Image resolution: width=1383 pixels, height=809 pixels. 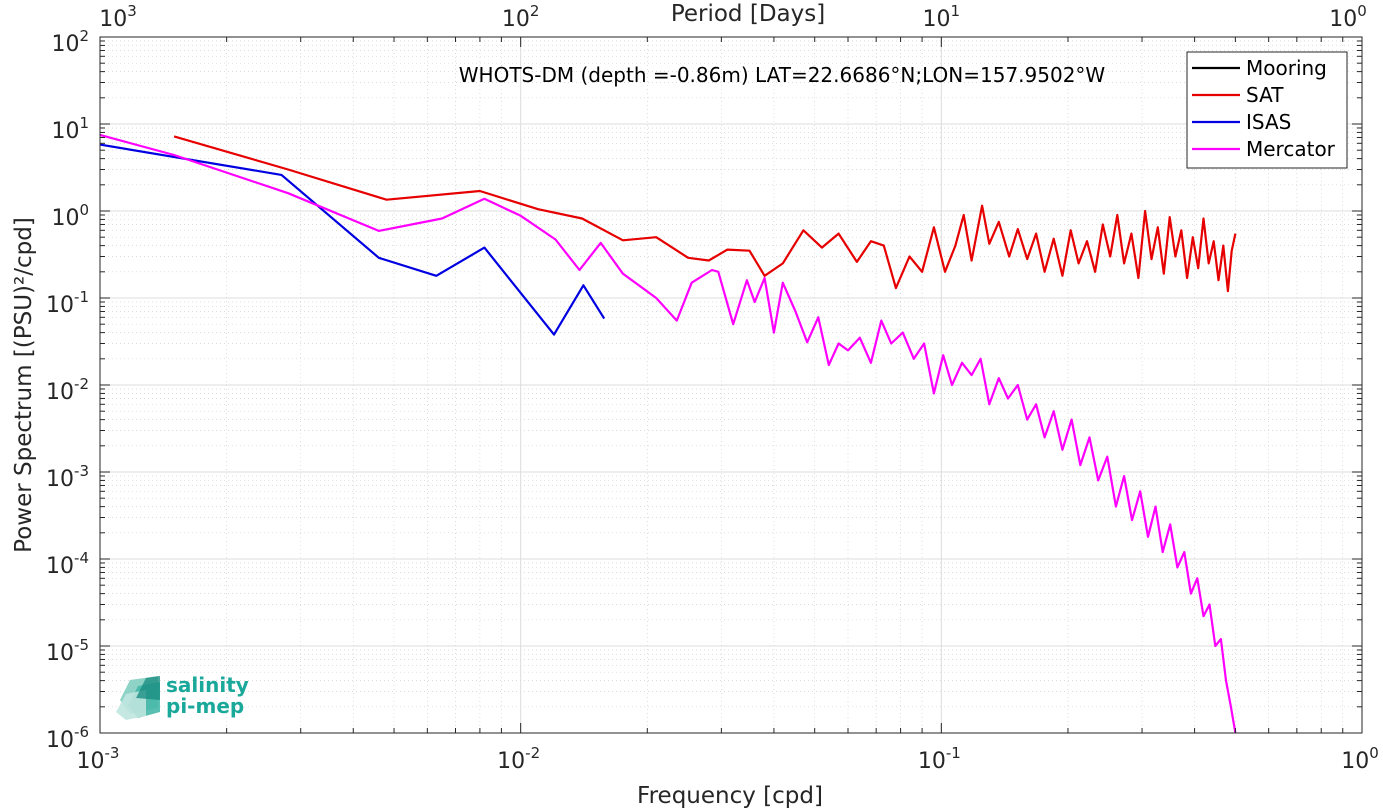 I want to click on y-tick-label-exponent: 2, so click(x=84, y=36).